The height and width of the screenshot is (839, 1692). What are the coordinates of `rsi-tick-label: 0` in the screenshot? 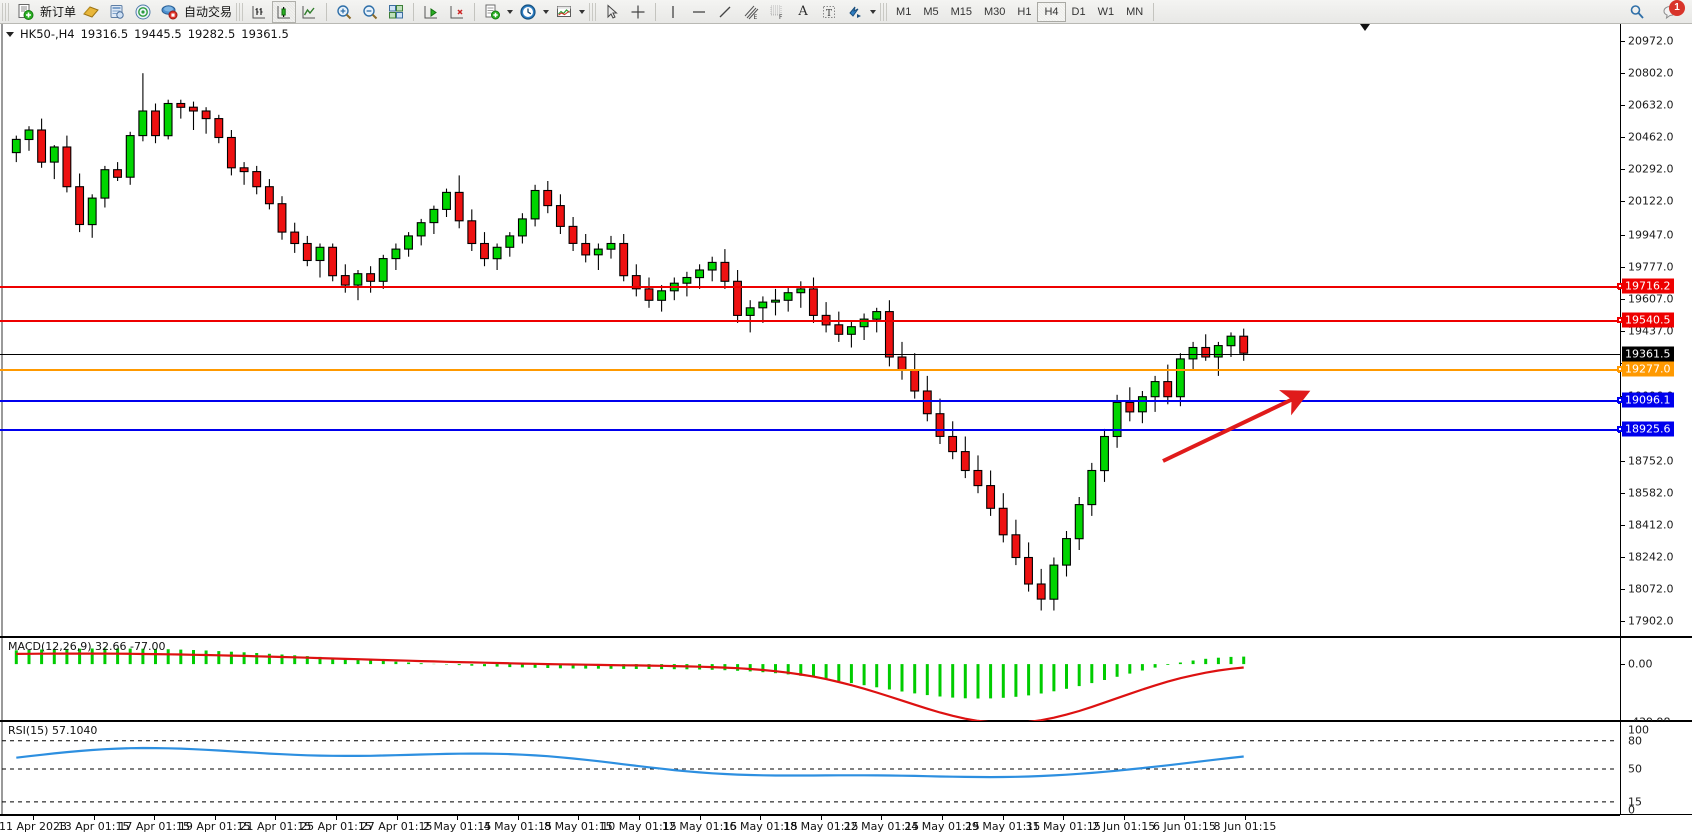 It's located at (1631, 810).